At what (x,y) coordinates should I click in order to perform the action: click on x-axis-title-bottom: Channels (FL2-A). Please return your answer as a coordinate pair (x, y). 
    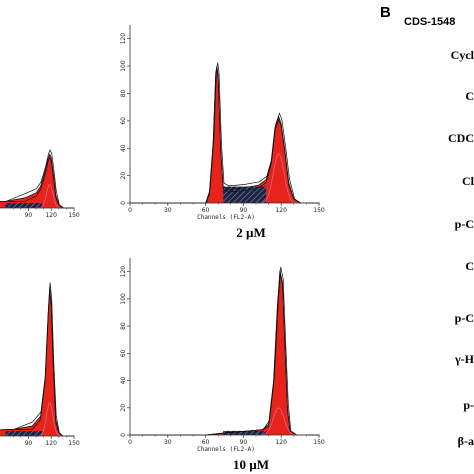
    Looking at the image, I should click on (226, 449).